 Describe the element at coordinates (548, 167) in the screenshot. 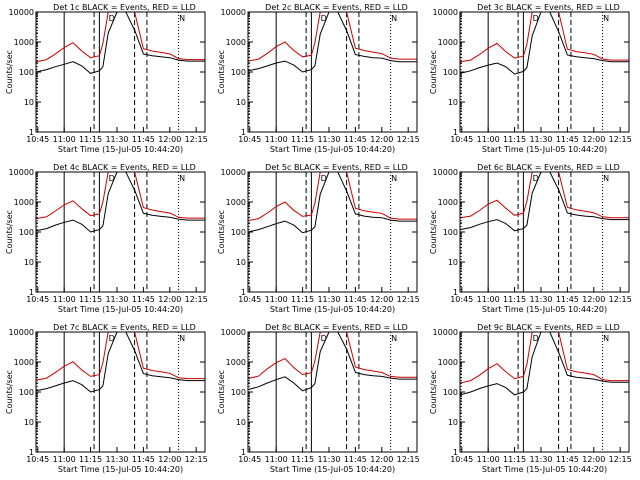

I see `chart-title: Det 6c BLACK = Events, RED = LLD` at that location.